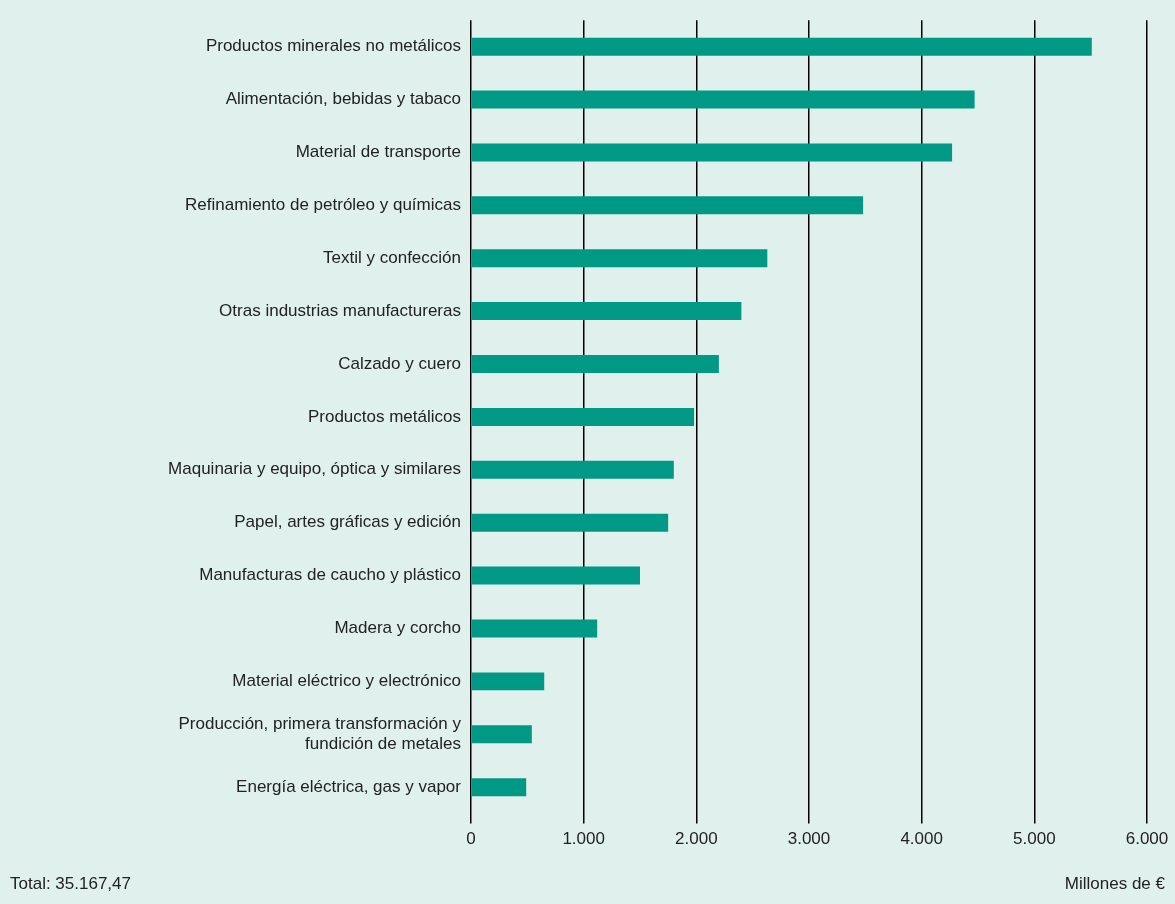  What do you see at coordinates (343, 99) in the screenshot?
I see `y-tick-label: Alimentación, bebidas y tabaco` at bounding box center [343, 99].